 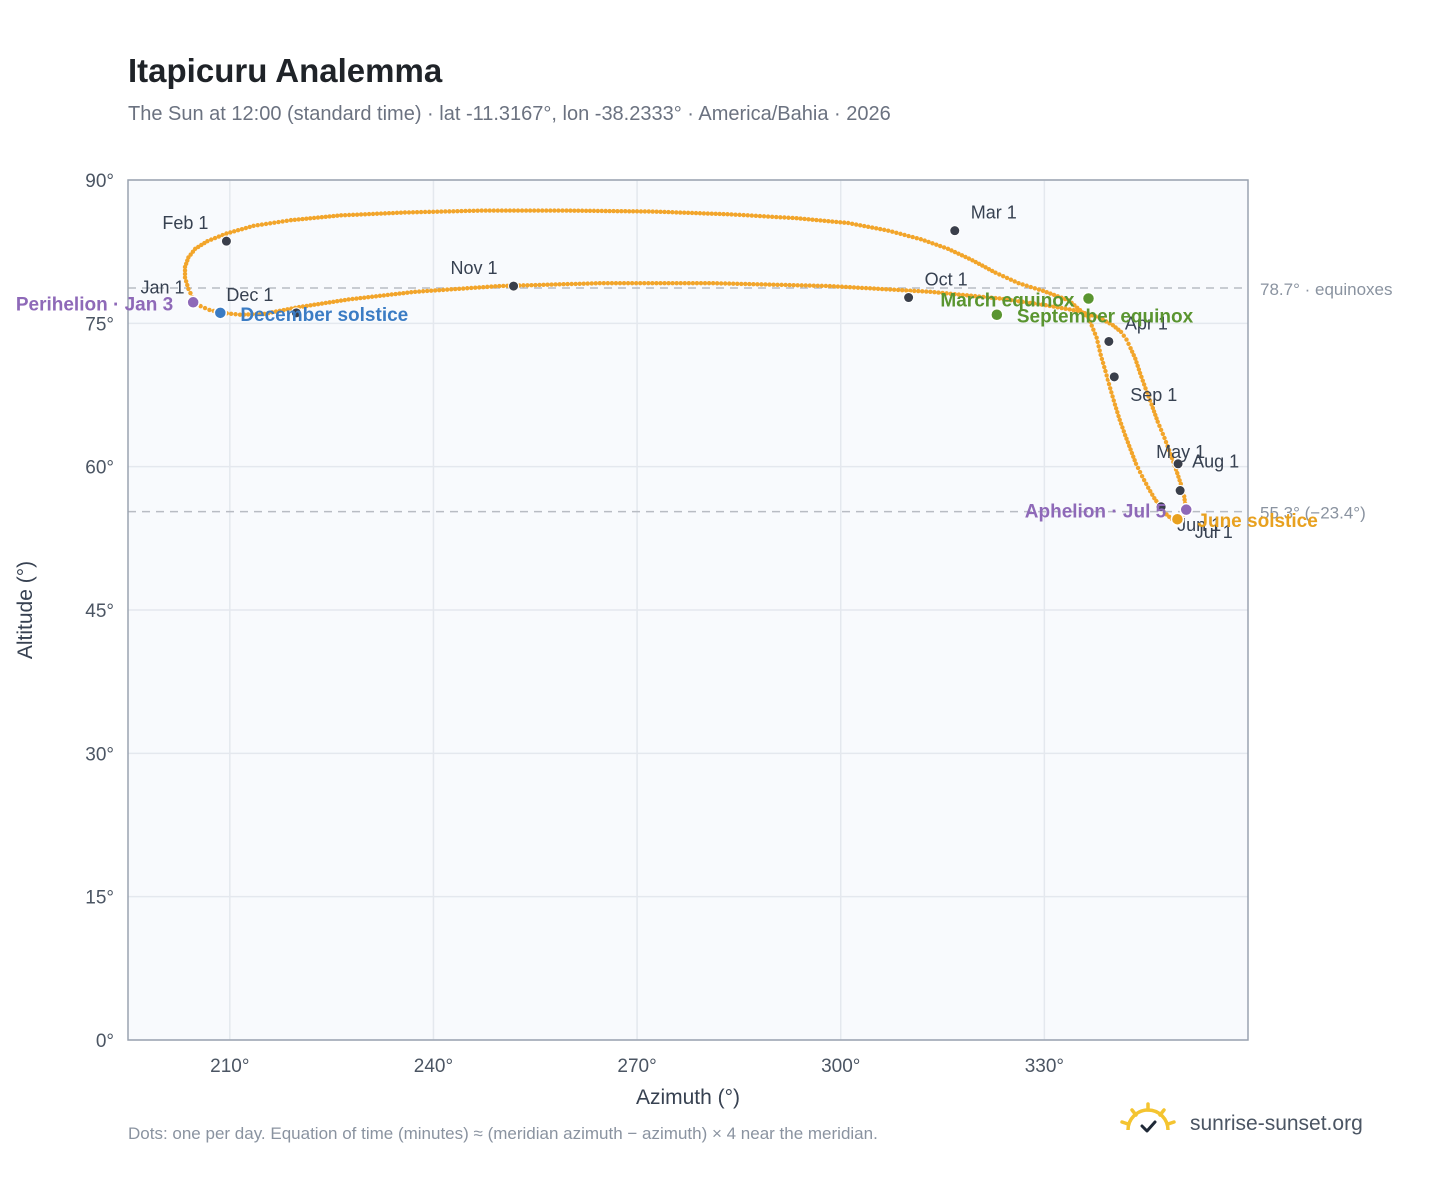 I want to click on y-axis-ticks: 0° 15° 30° 45° 60° 75° 90°, so click(x=99, y=611).